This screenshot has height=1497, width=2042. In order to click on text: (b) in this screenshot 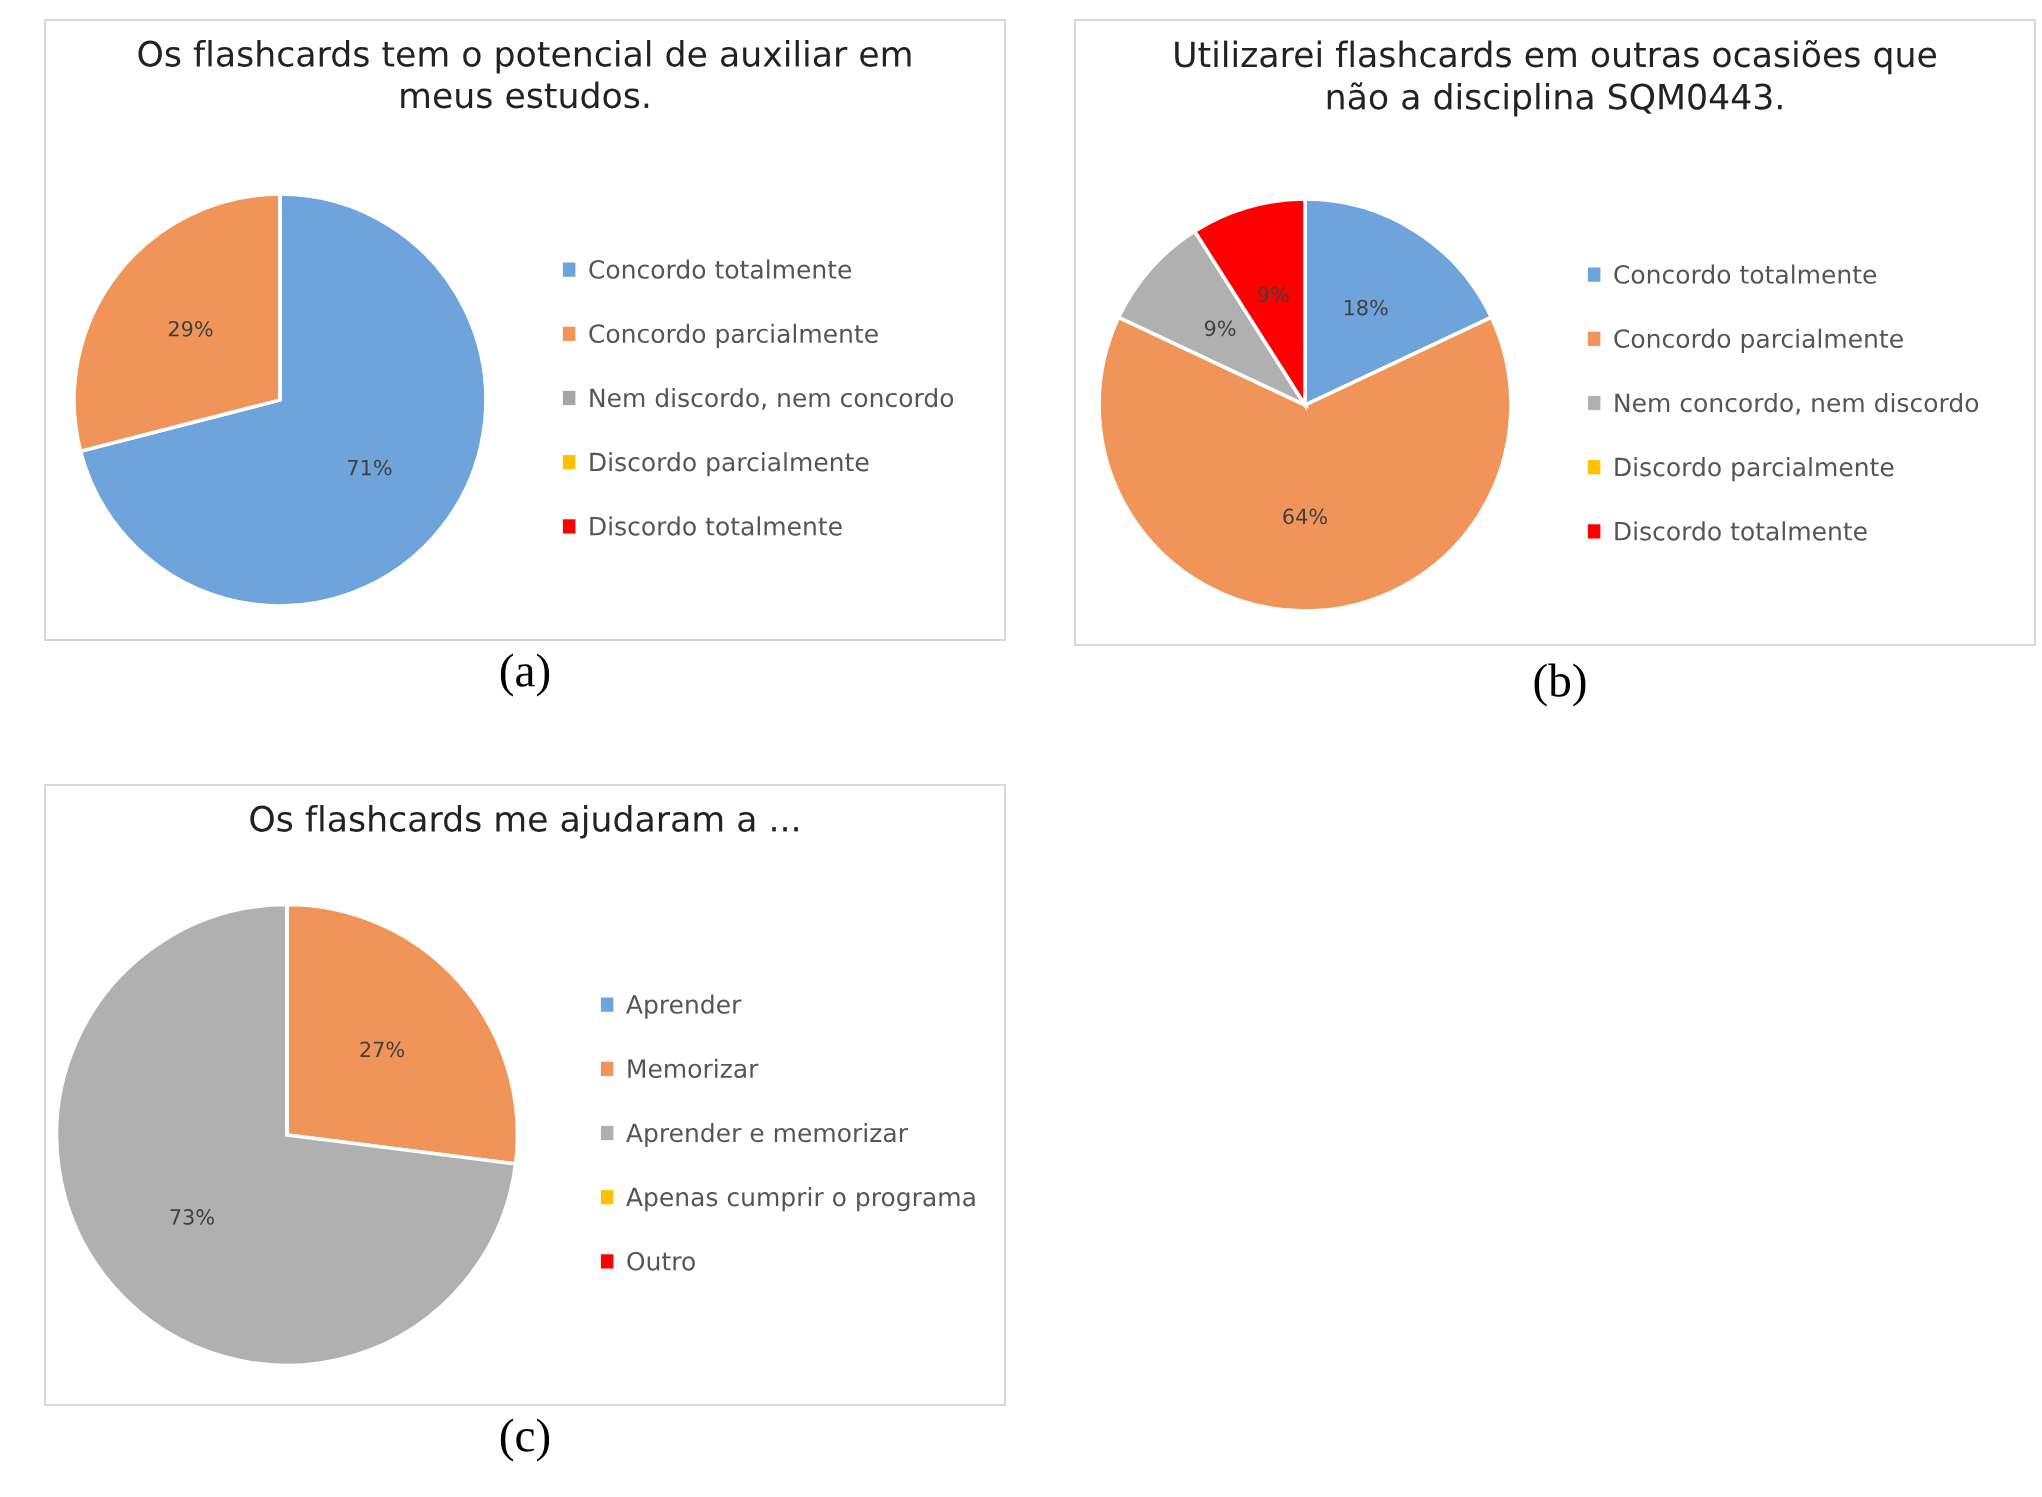, I will do `click(1560, 685)`.